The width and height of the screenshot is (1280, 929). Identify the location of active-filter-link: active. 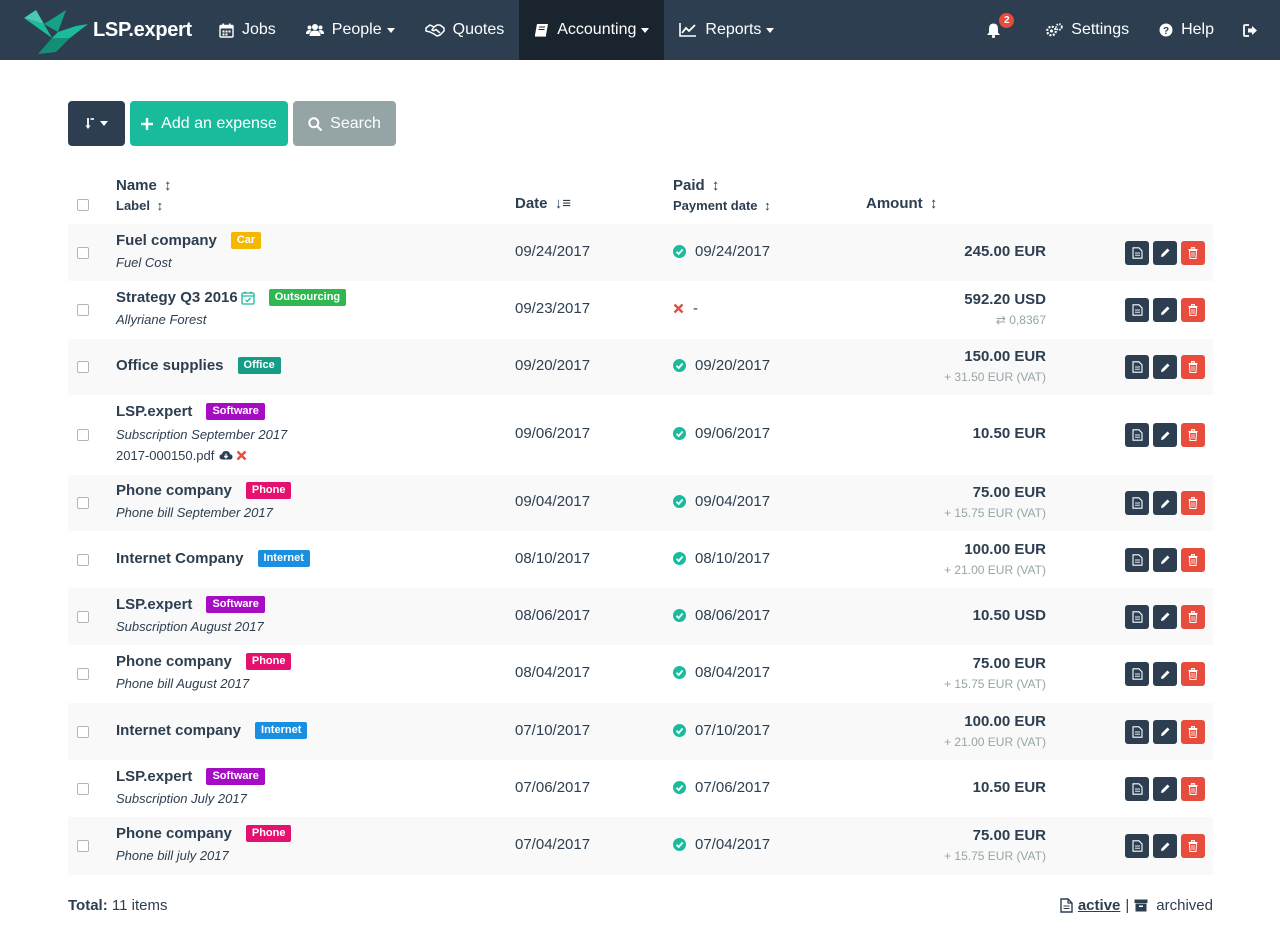
(1099, 905).